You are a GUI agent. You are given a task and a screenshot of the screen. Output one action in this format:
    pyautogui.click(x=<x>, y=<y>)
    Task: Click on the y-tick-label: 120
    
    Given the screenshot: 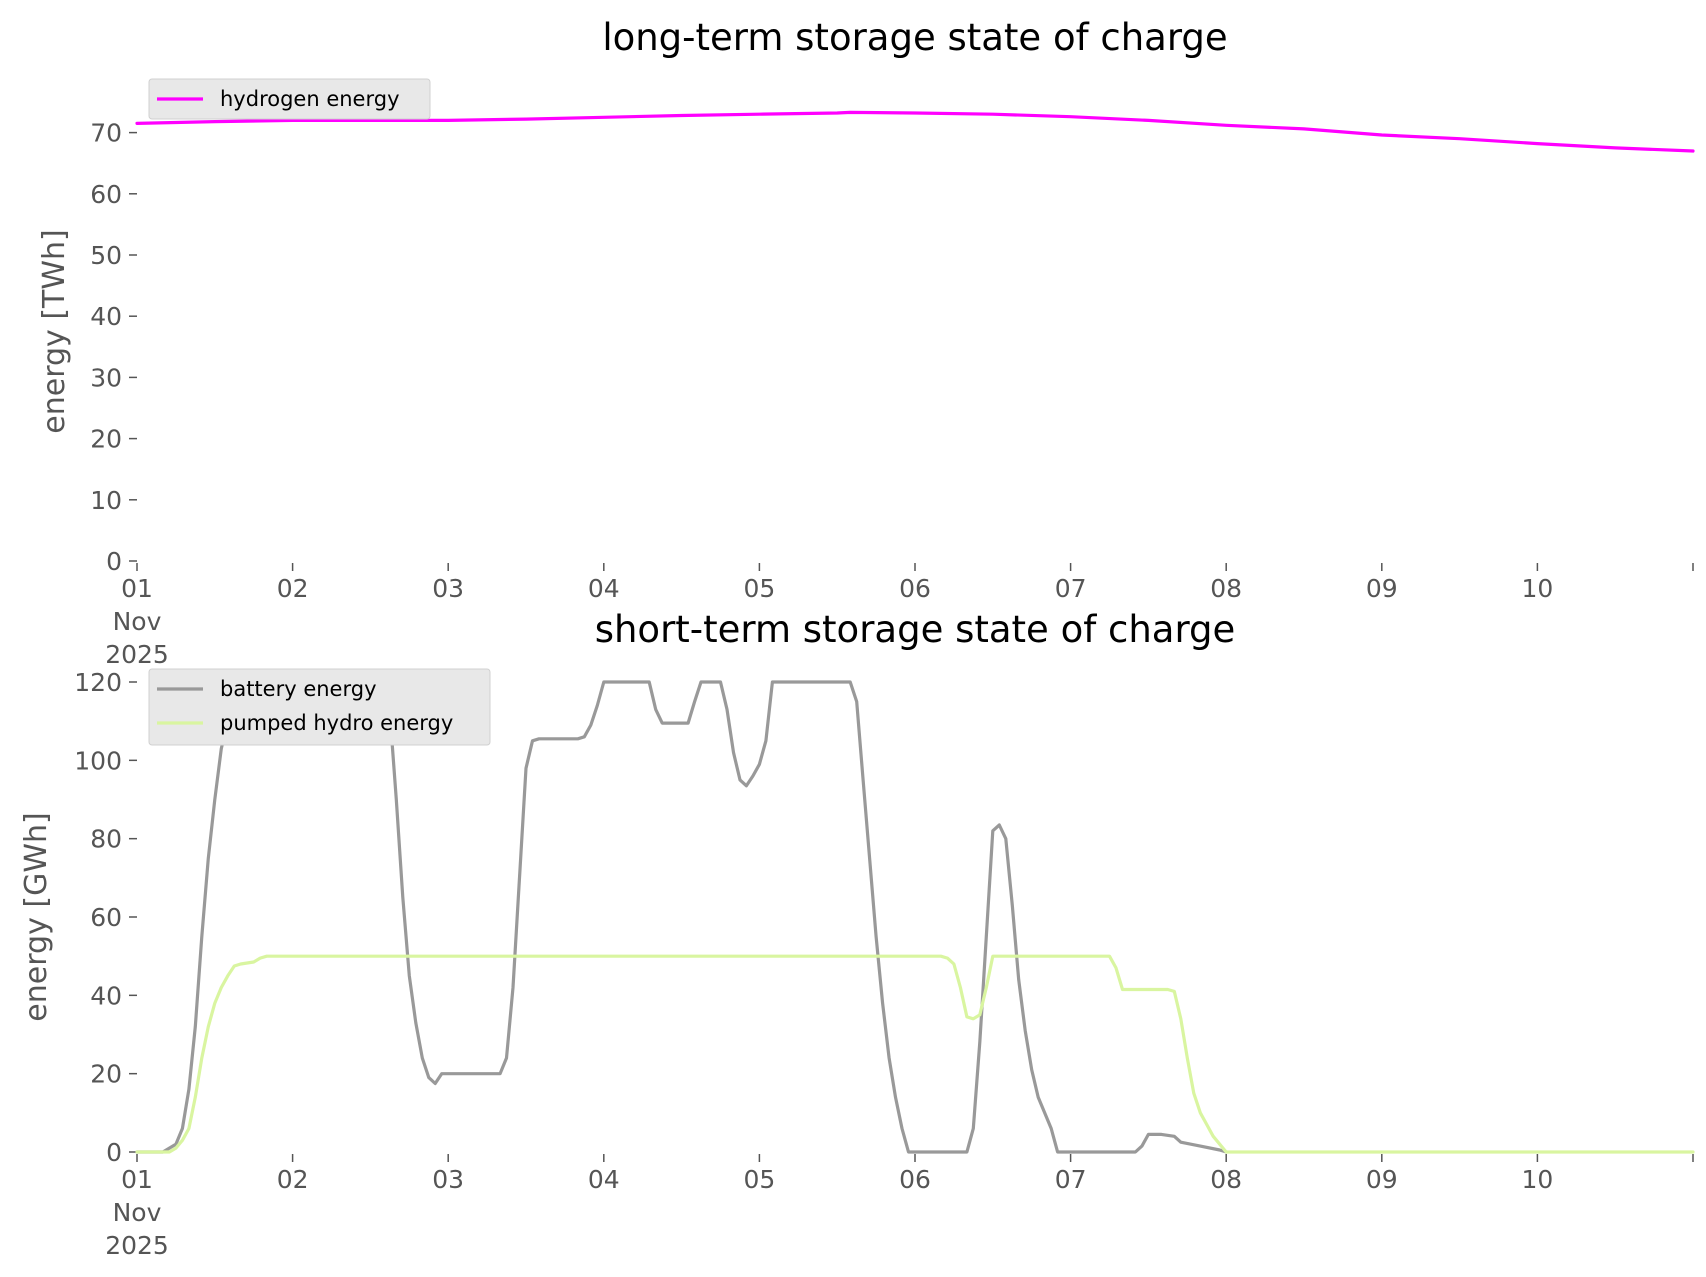 What is the action you would take?
    pyautogui.click(x=98, y=682)
    